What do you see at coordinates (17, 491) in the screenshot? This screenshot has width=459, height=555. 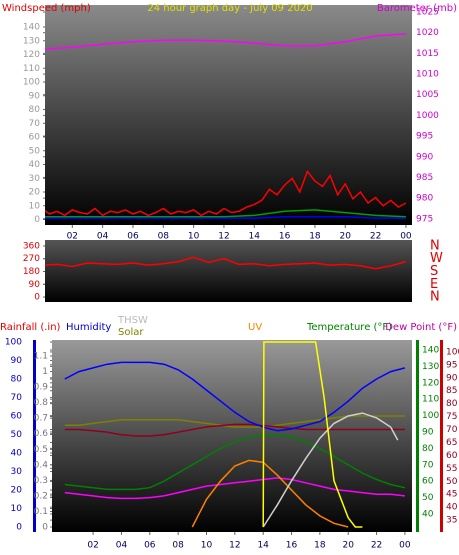 I see `y-tick-label: 20` at bounding box center [17, 491].